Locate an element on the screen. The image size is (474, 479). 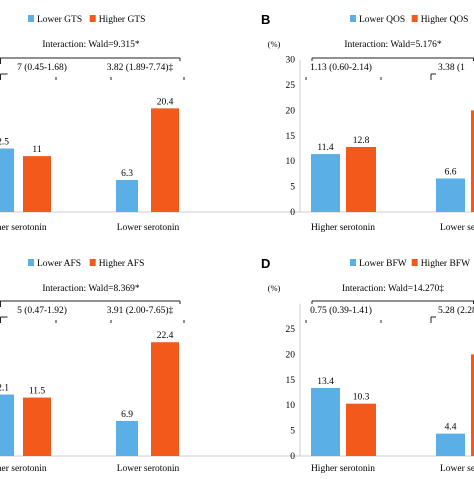
data-label: 6.6 is located at coordinates (451, 172).